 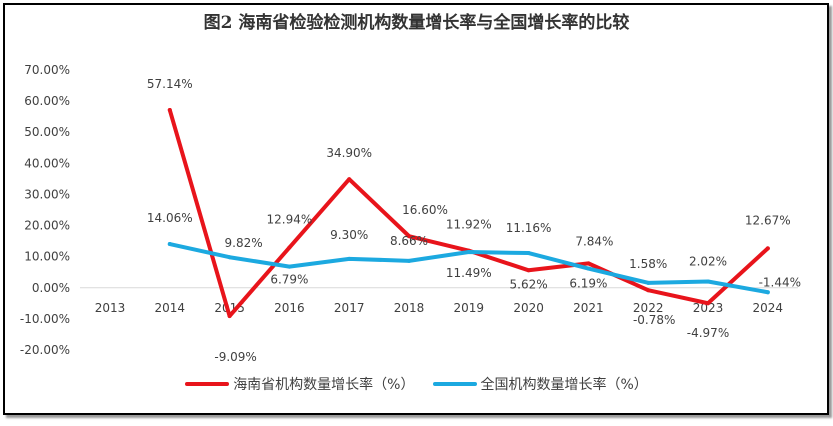 What do you see at coordinates (349, 153) in the screenshot?
I see `data-label: 34.90%` at bounding box center [349, 153].